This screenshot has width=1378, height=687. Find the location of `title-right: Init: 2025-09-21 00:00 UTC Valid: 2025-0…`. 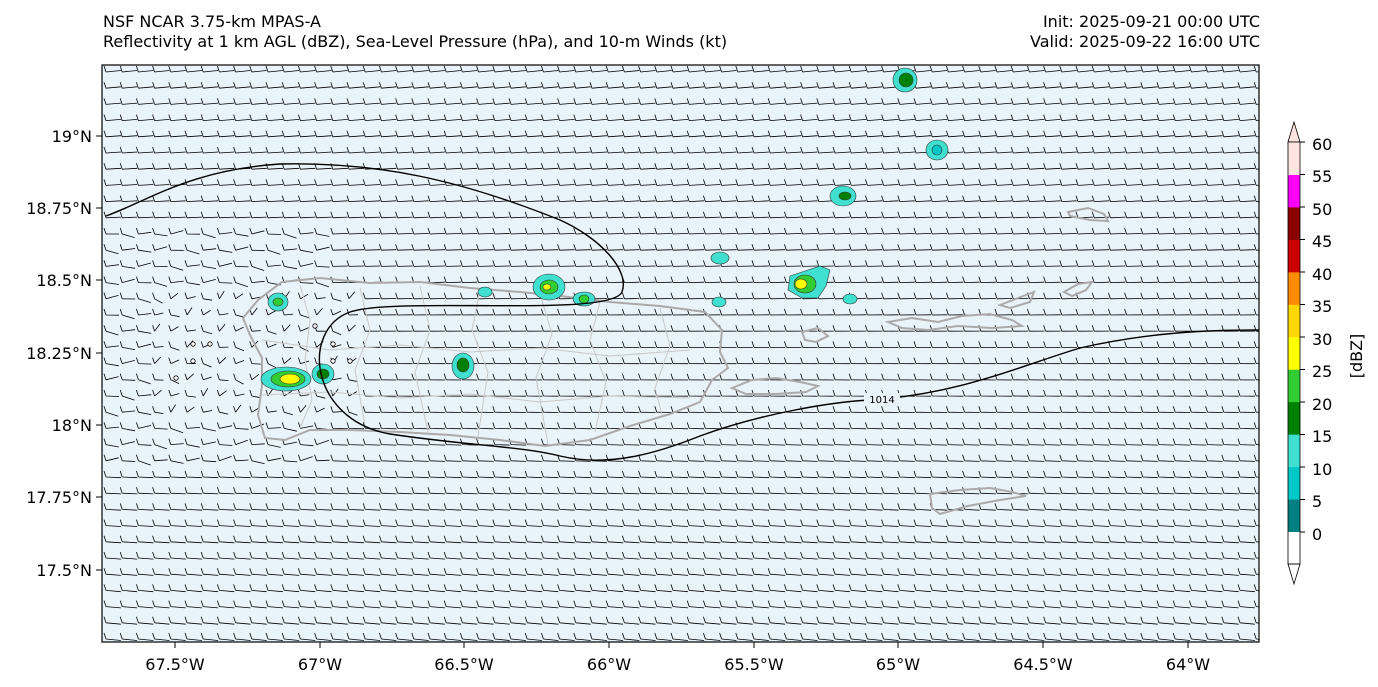

title-right: Init: 2025-09-21 00:00 UTC Valid: 2025-0… is located at coordinates (1145, 32).